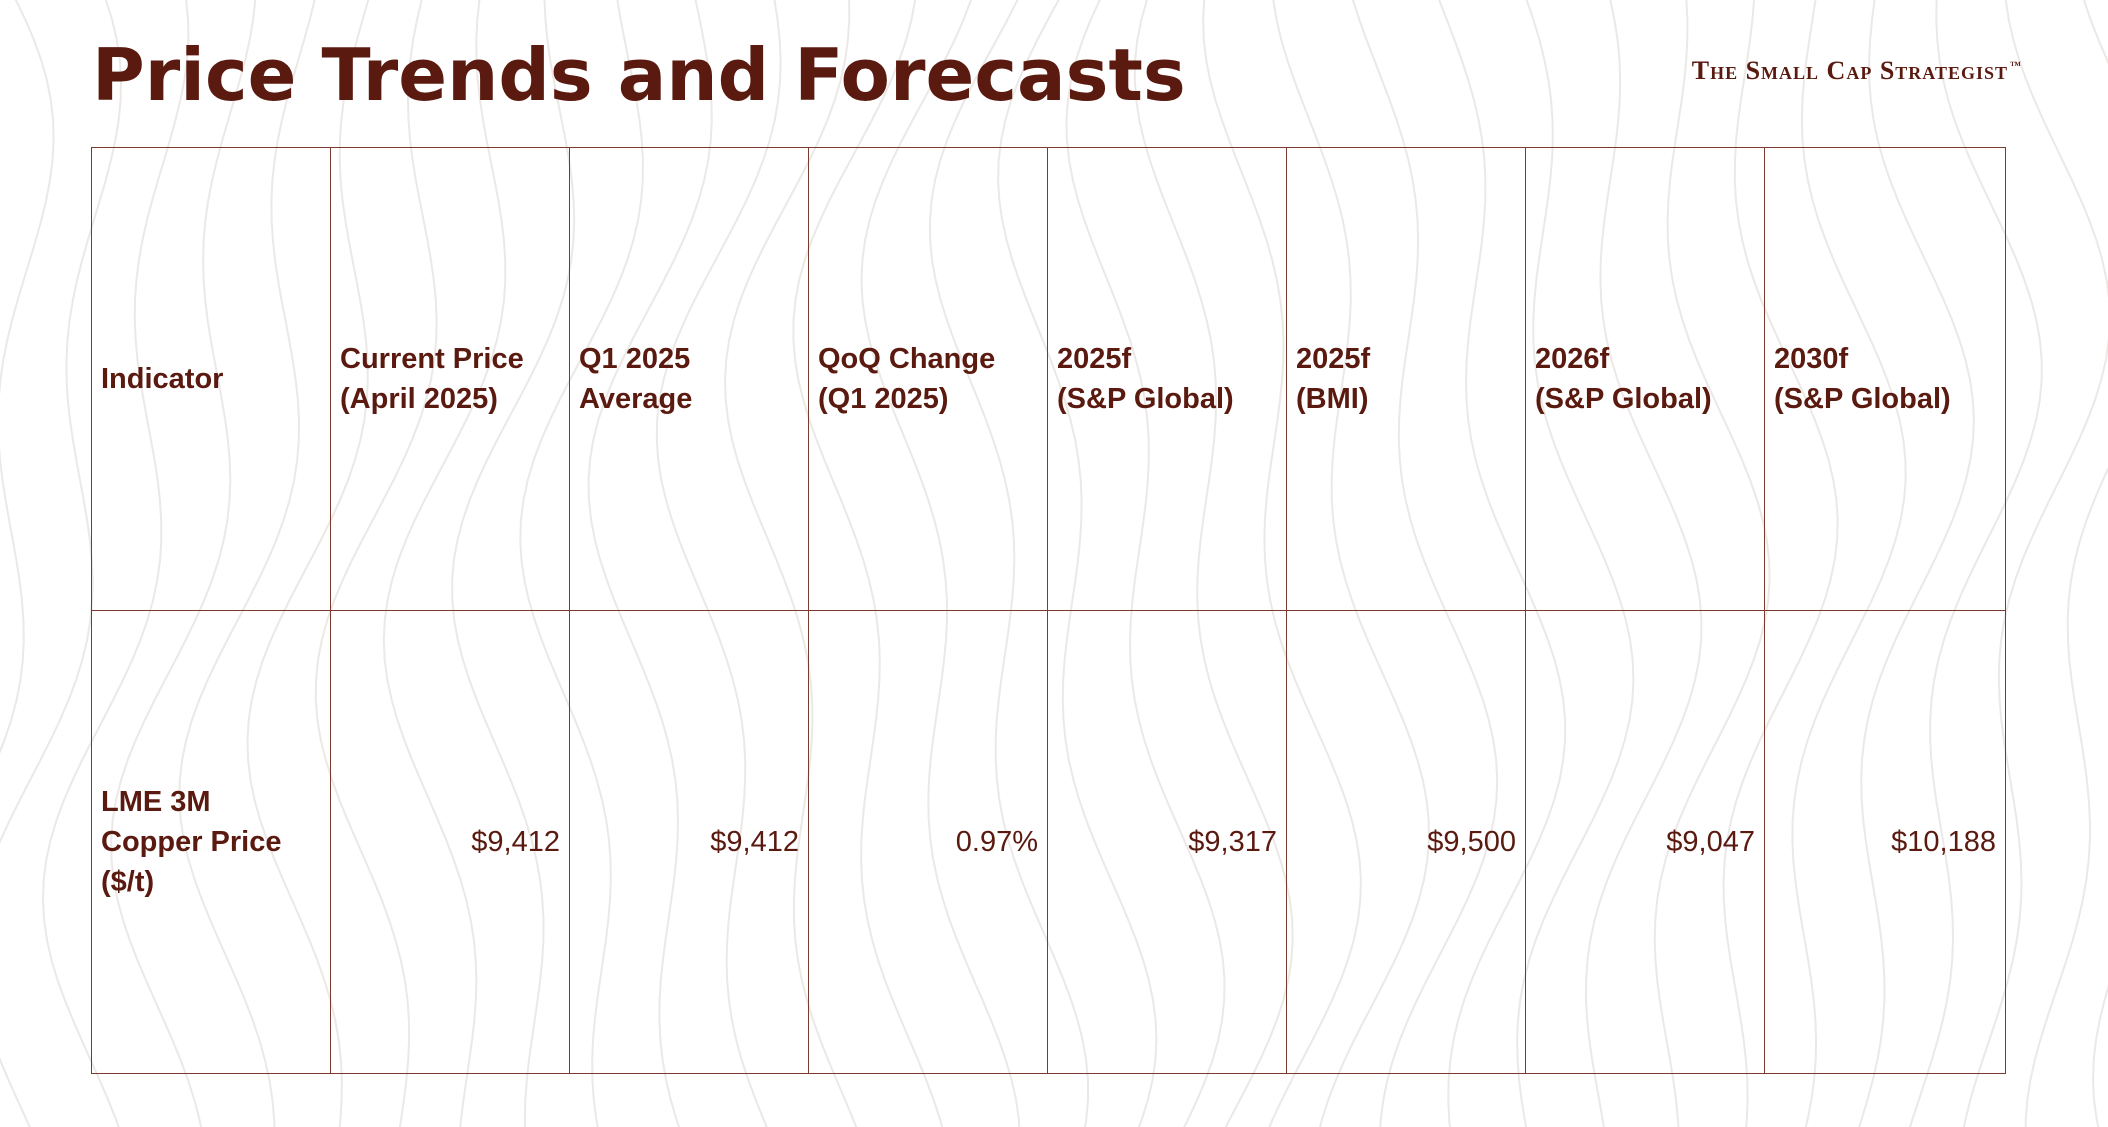 This screenshot has width=2108, height=1127. Describe the element at coordinates (2016, 66) in the screenshot. I see `trademark-mark: ™` at that location.